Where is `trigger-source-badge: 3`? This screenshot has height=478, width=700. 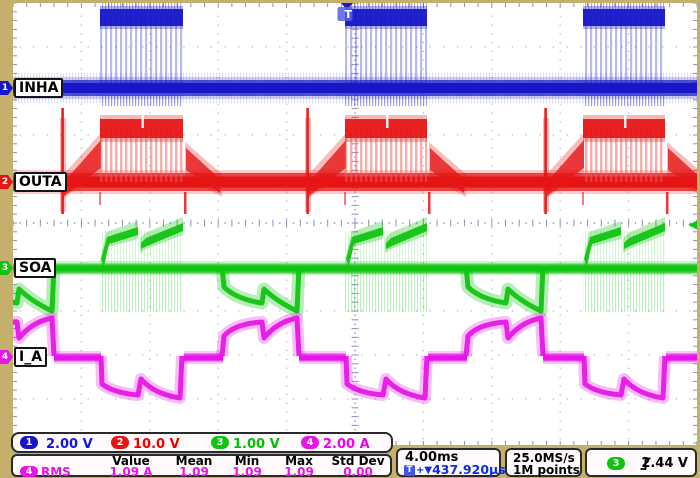
trigger-source-badge: 3 is located at coordinates (616, 463).